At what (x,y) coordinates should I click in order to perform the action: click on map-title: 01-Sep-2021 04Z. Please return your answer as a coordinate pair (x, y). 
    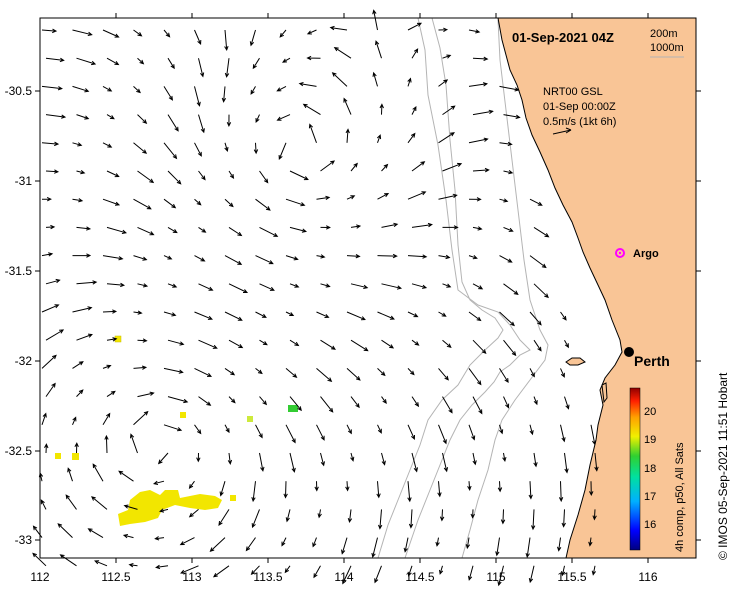
    Looking at the image, I should click on (563, 37).